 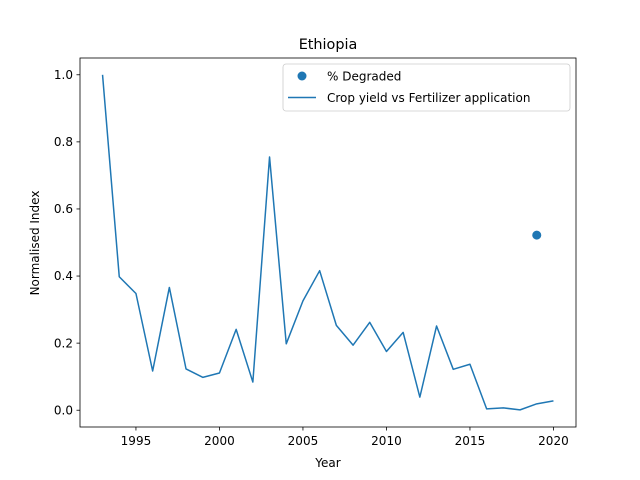 What do you see at coordinates (219, 441) in the screenshot?
I see `x-tick-label: 2000` at bounding box center [219, 441].